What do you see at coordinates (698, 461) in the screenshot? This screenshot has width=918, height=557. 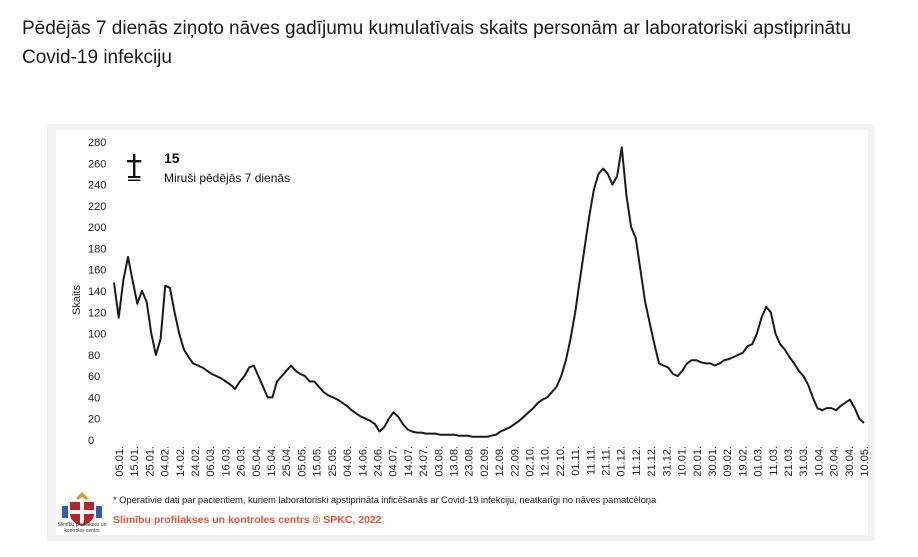 I see `x-tick-label: 20.01.` at bounding box center [698, 461].